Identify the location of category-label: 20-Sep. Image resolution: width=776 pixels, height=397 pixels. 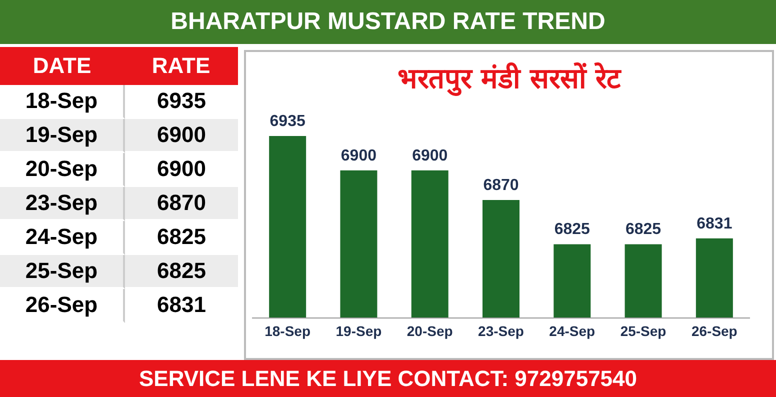
(62, 170).